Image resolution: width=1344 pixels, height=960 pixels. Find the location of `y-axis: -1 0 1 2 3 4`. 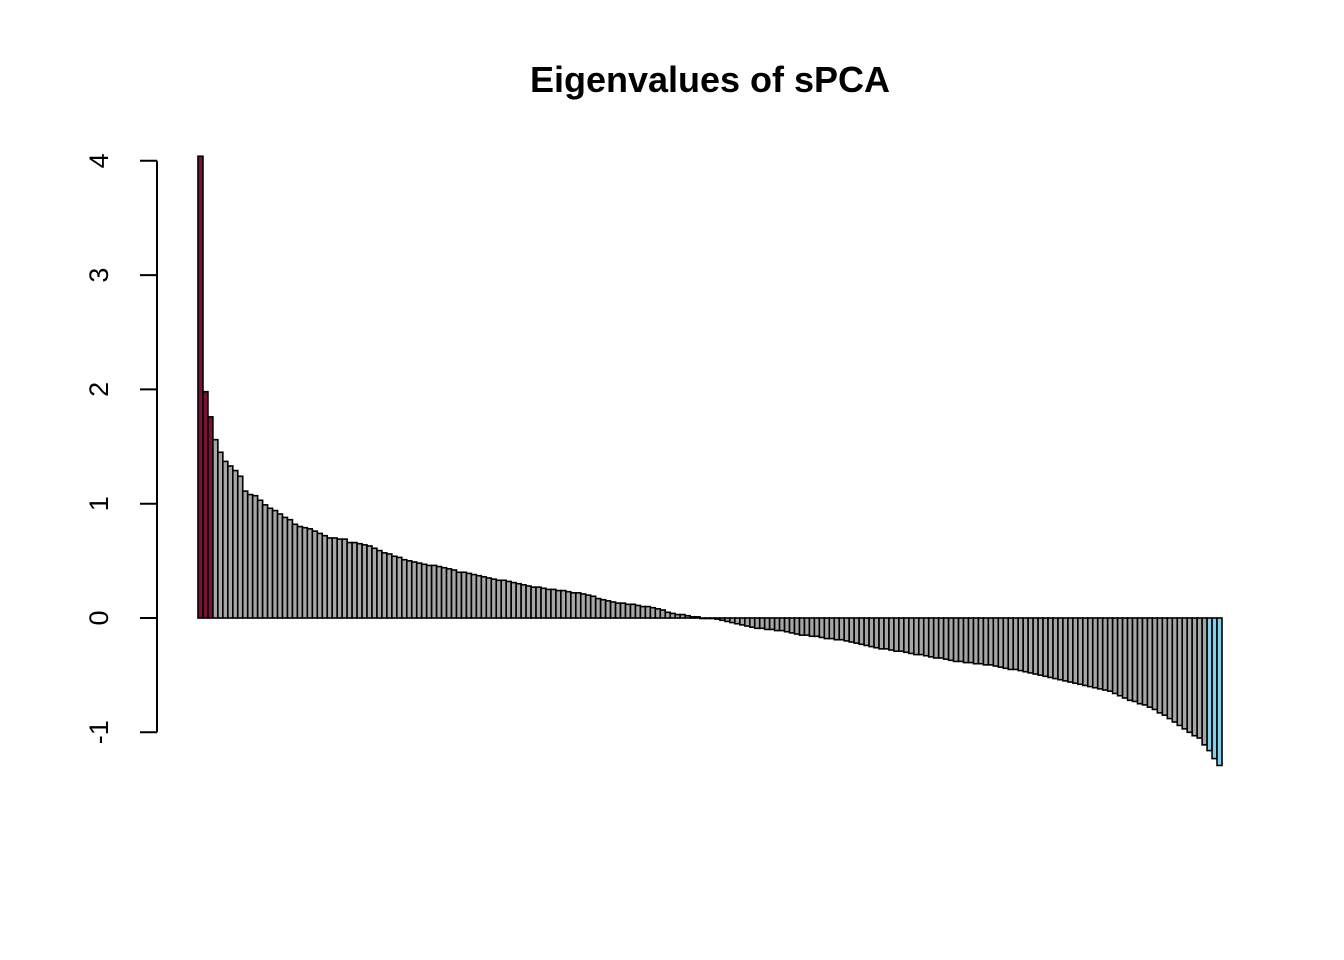

y-axis: -1 0 1 2 3 4 is located at coordinates (121, 448).